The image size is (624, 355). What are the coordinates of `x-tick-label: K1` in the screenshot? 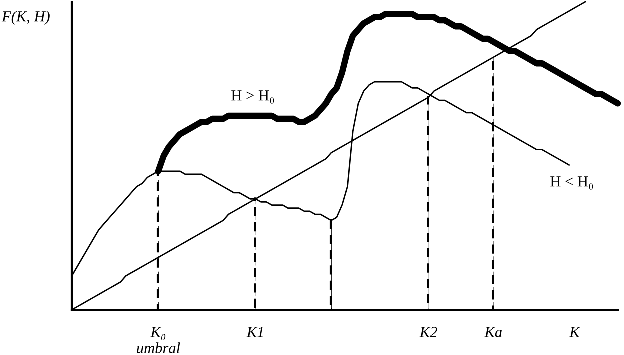 It's located at (255, 332).